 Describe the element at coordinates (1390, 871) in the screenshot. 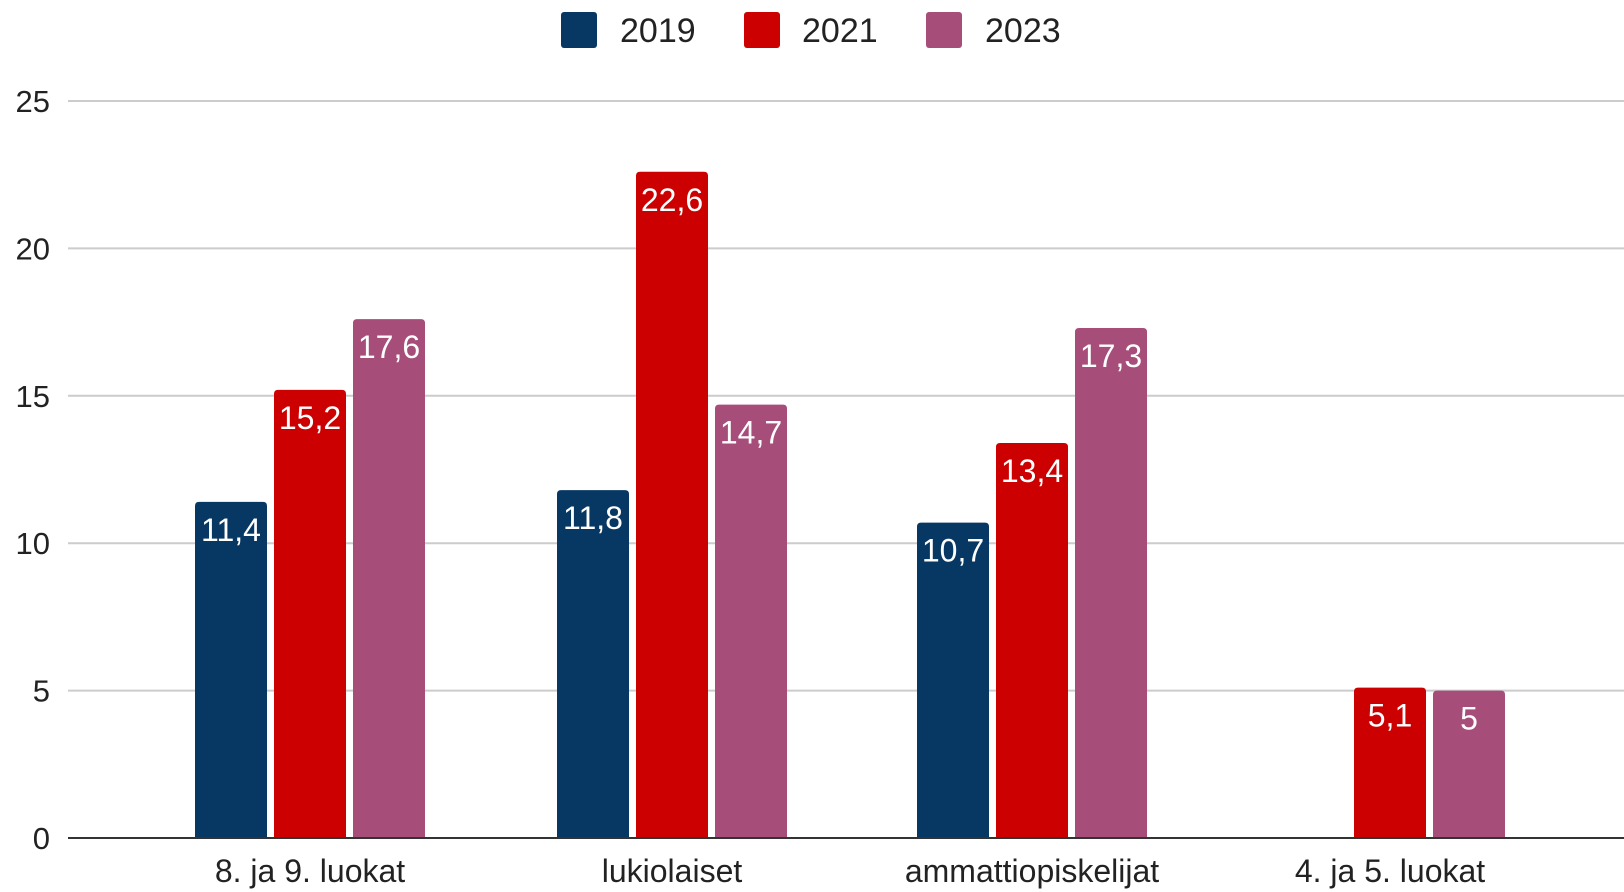

I see `x-tick-label: 4. ja 5. luokat` at that location.